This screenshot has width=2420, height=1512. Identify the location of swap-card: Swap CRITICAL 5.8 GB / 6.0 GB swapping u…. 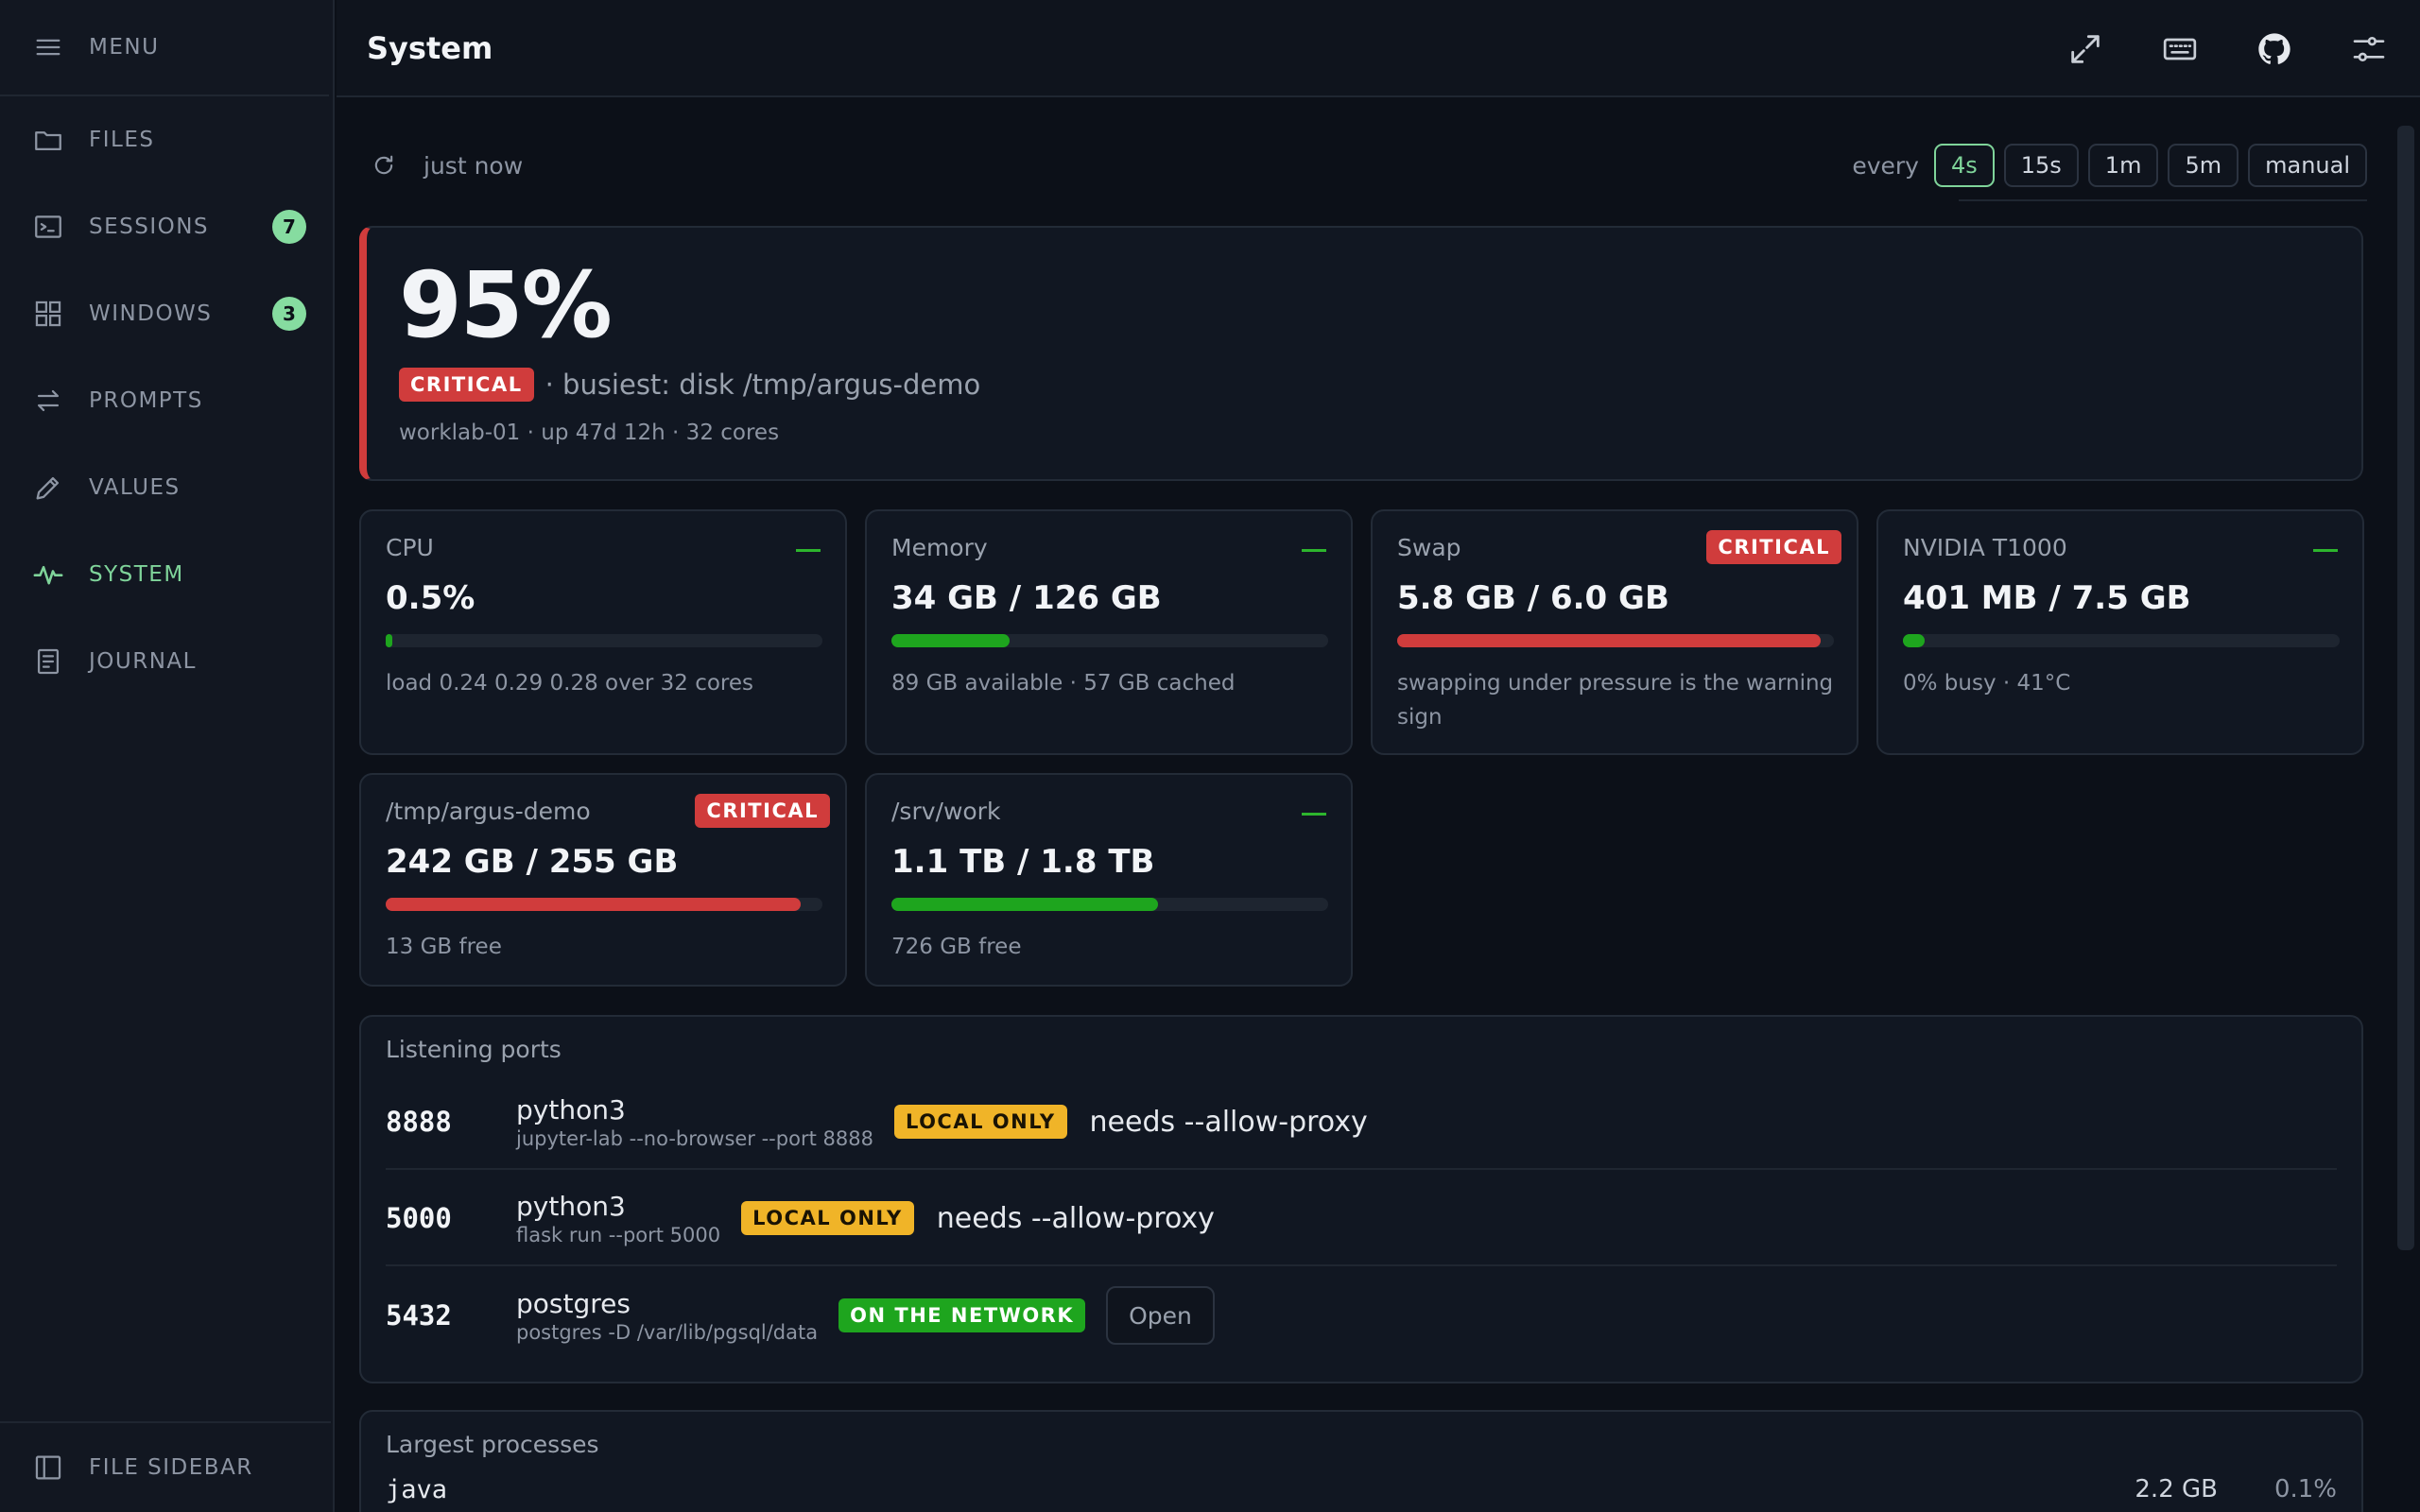
(1615, 632).